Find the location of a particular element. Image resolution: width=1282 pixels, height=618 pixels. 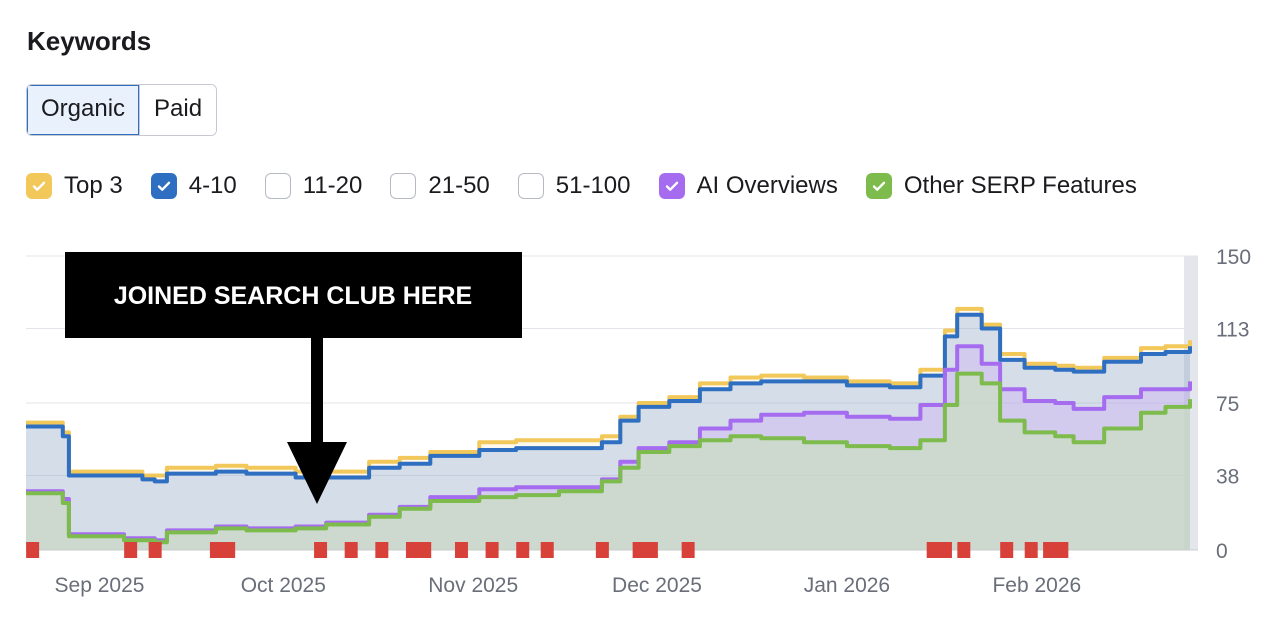

legend-item-other-serp-features: Other SERP Features is located at coordinates (1001, 186).